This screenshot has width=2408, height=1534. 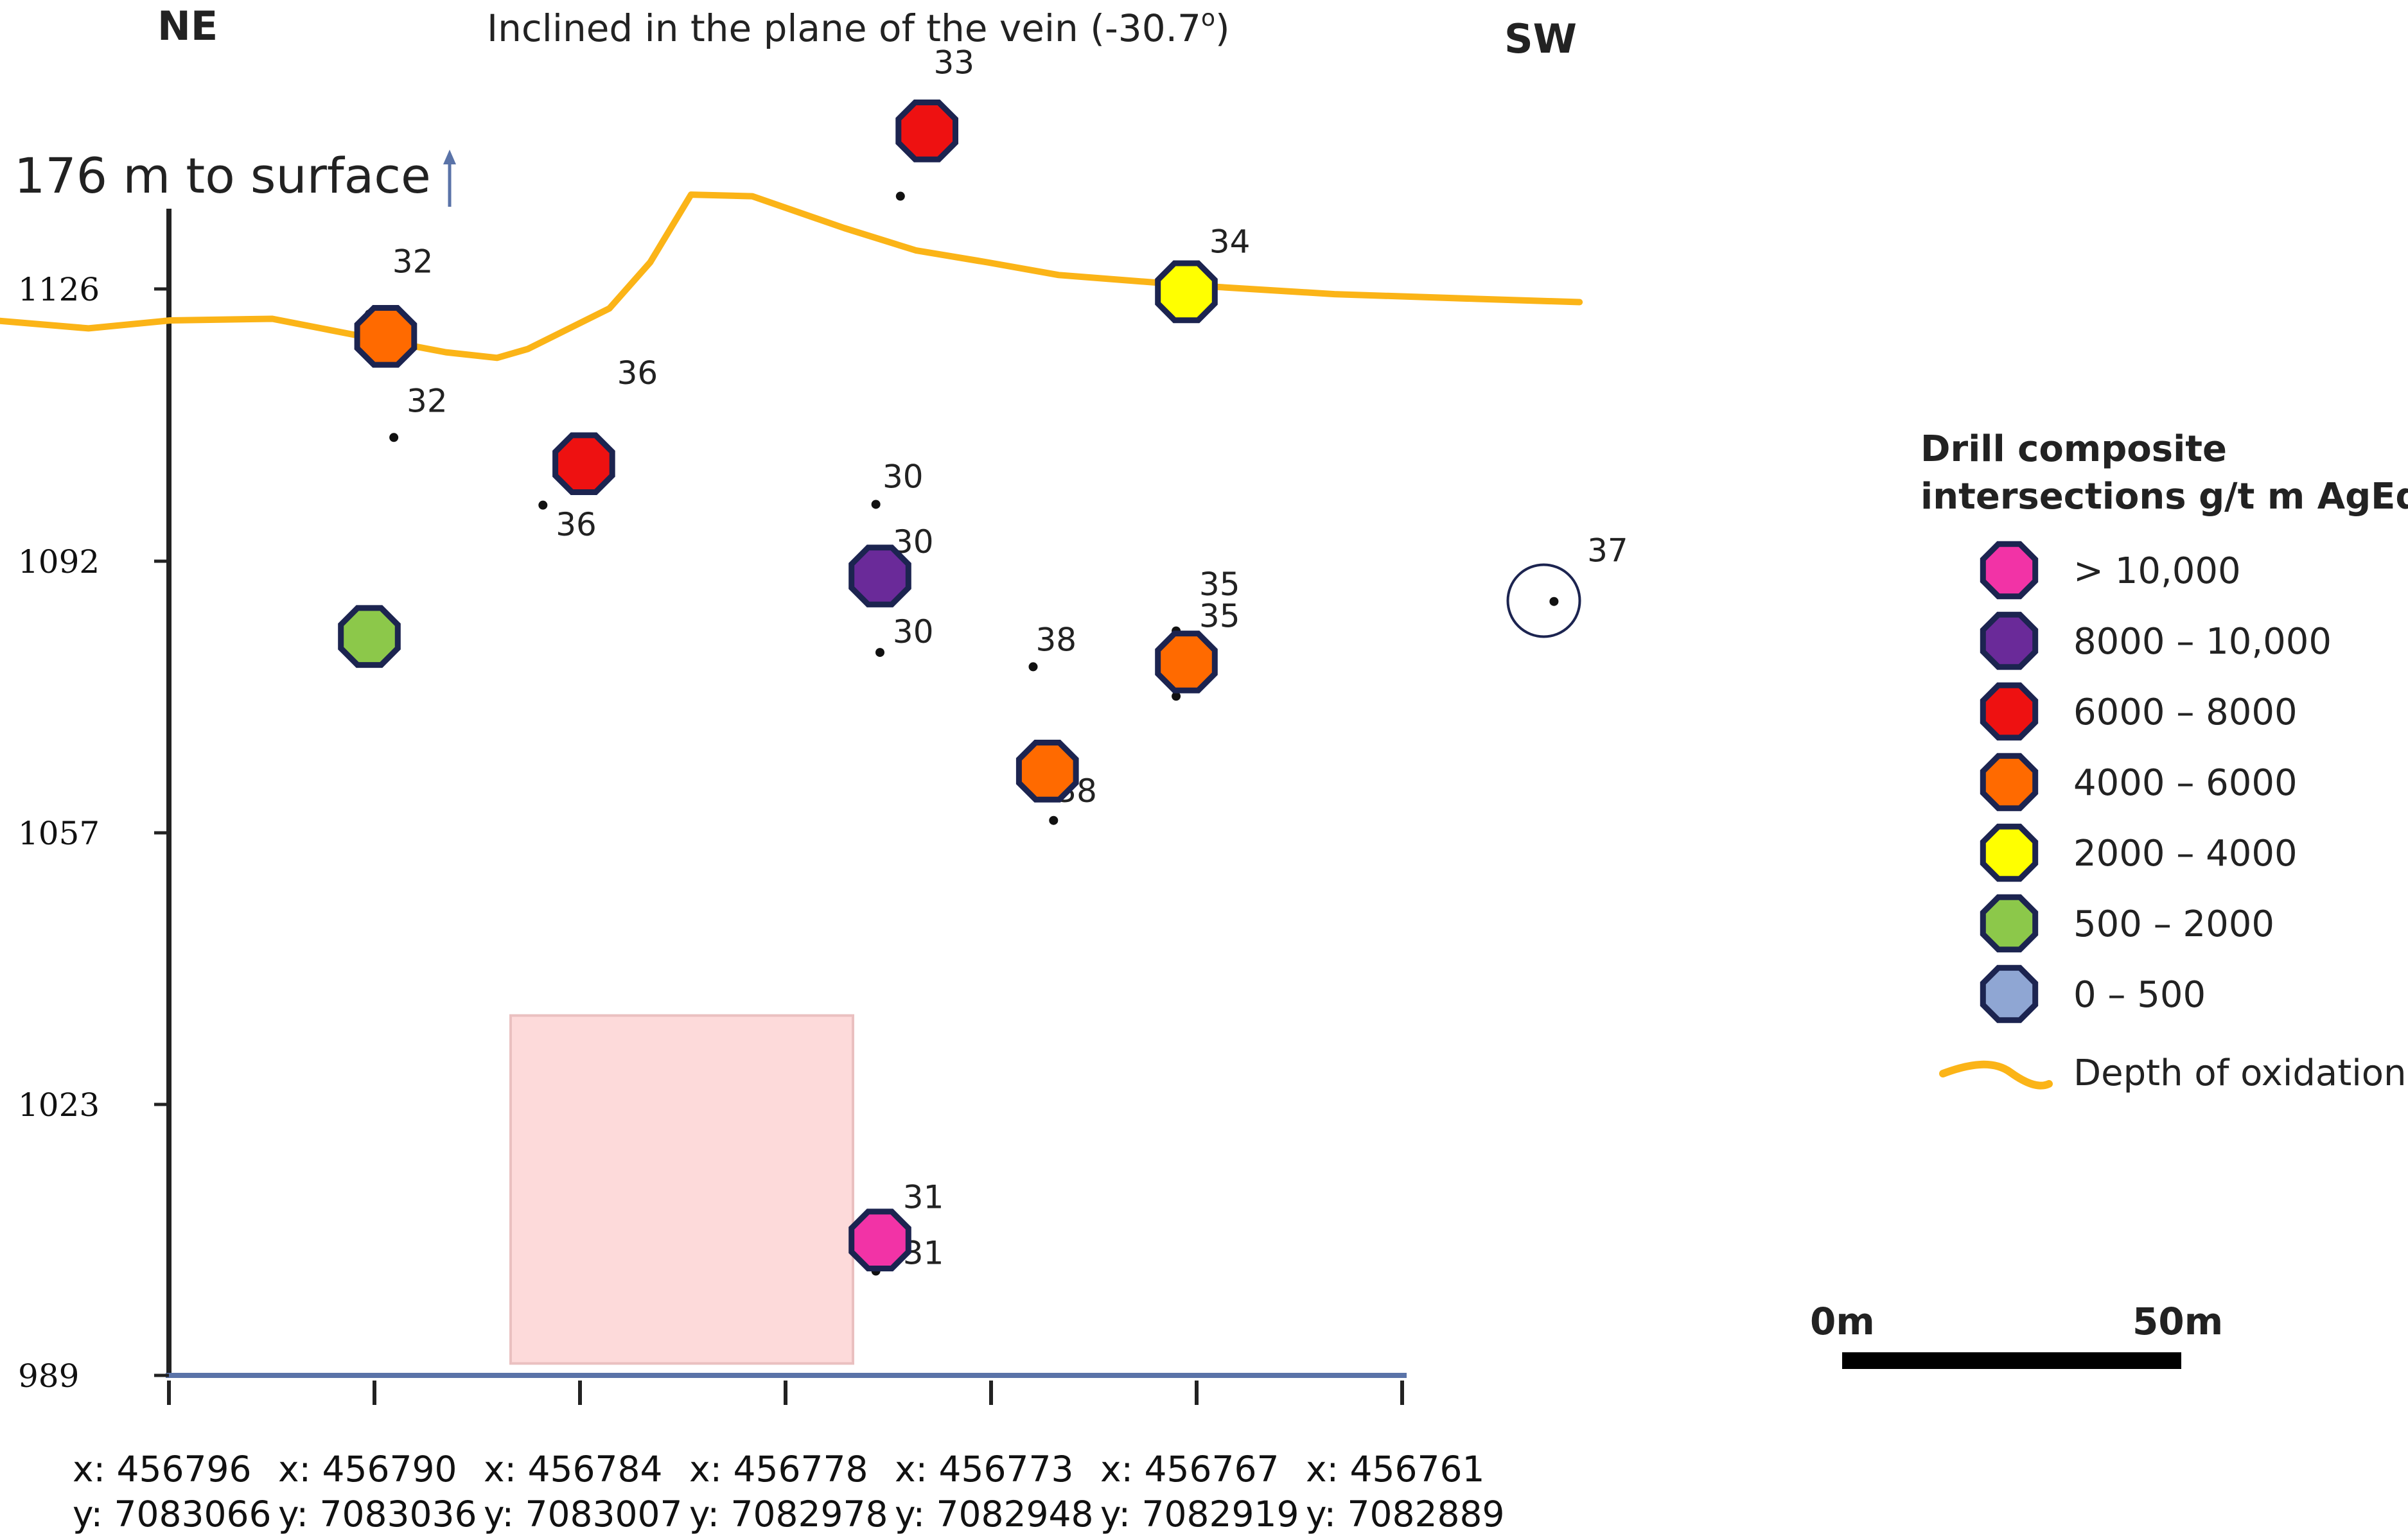 I want to click on drill-hole-label: 38, so click(x=1056, y=641).